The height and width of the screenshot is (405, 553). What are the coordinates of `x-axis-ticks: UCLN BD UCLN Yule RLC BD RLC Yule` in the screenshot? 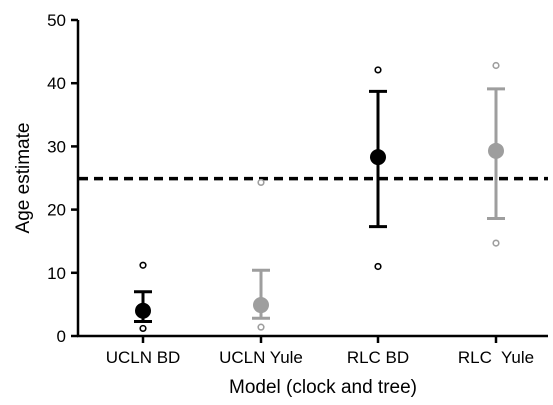 It's located at (320, 351).